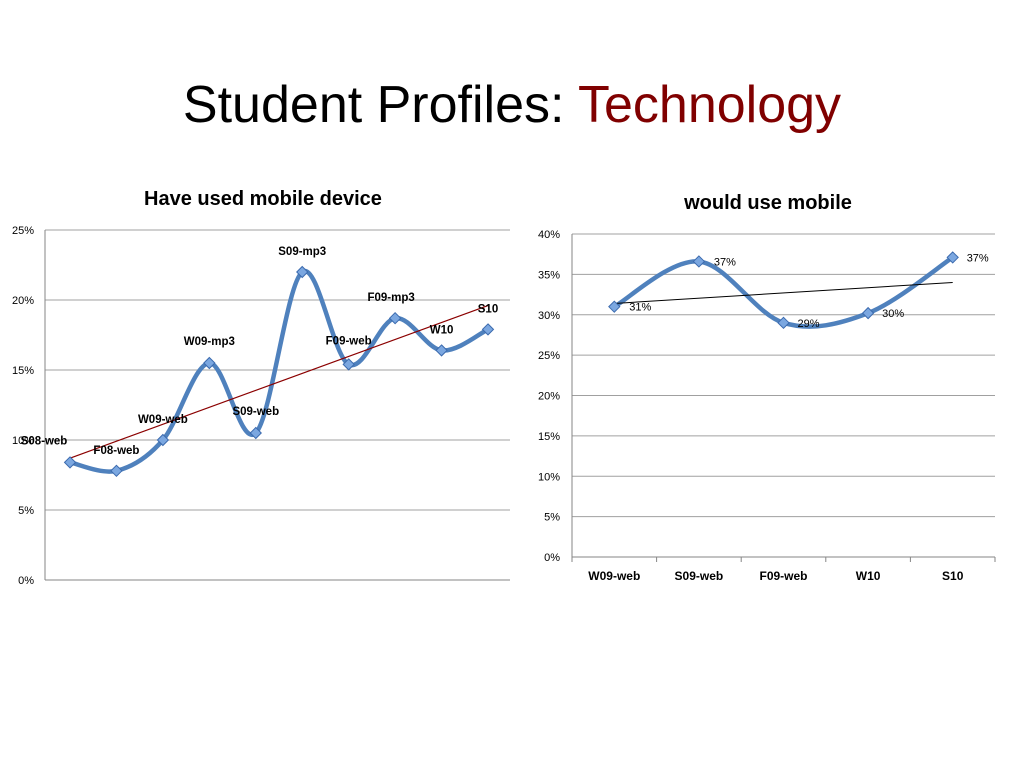 The width and height of the screenshot is (1024, 768). I want to click on chart-left-point-label: F09-web, so click(349, 341).